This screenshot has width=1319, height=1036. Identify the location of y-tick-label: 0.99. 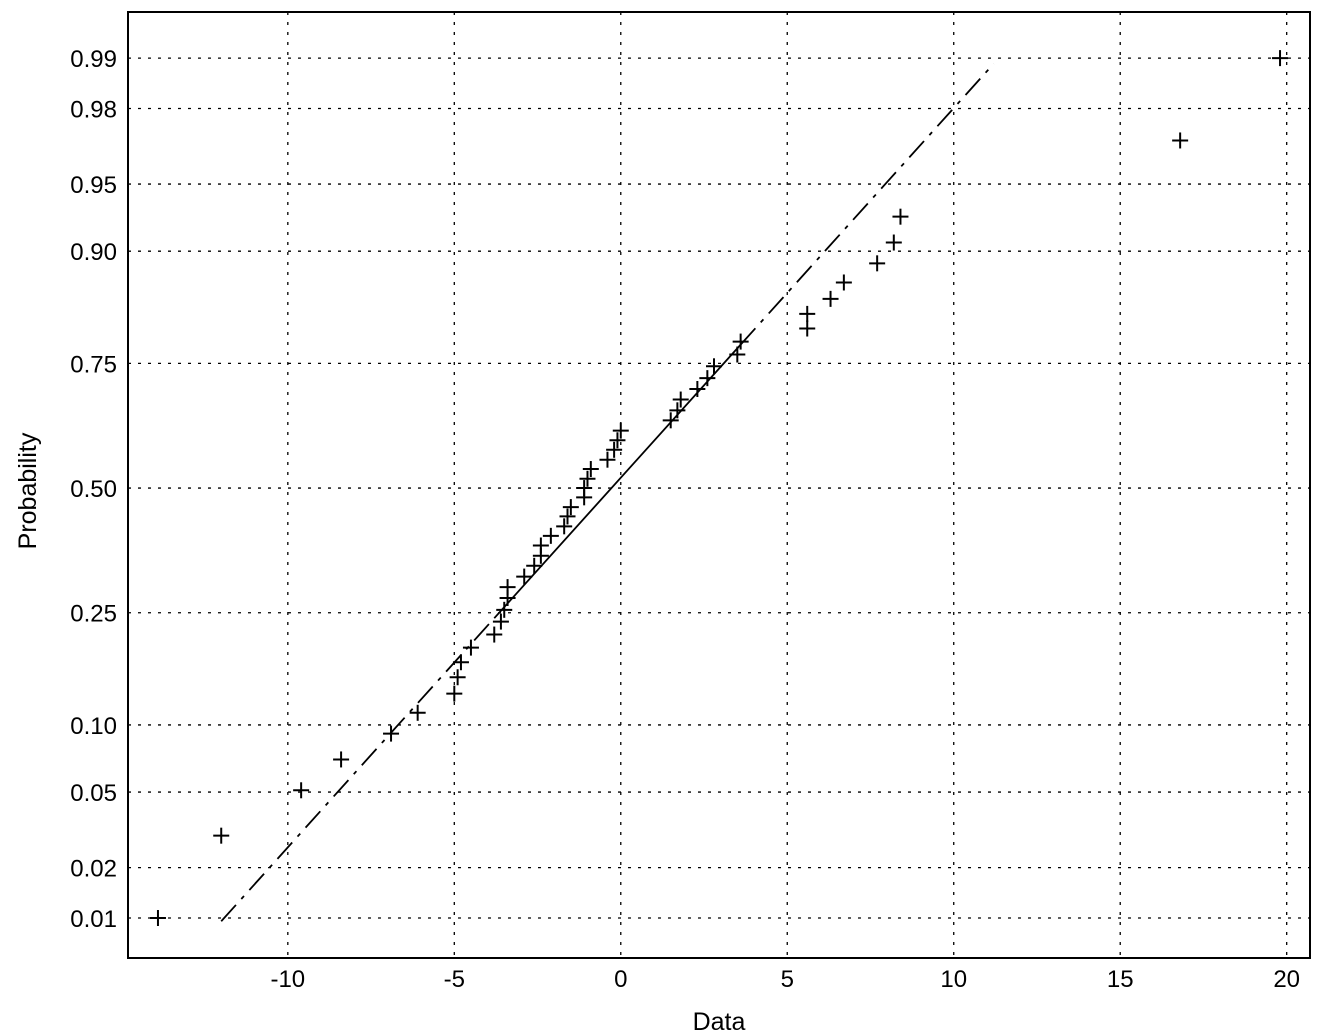
(93, 59).